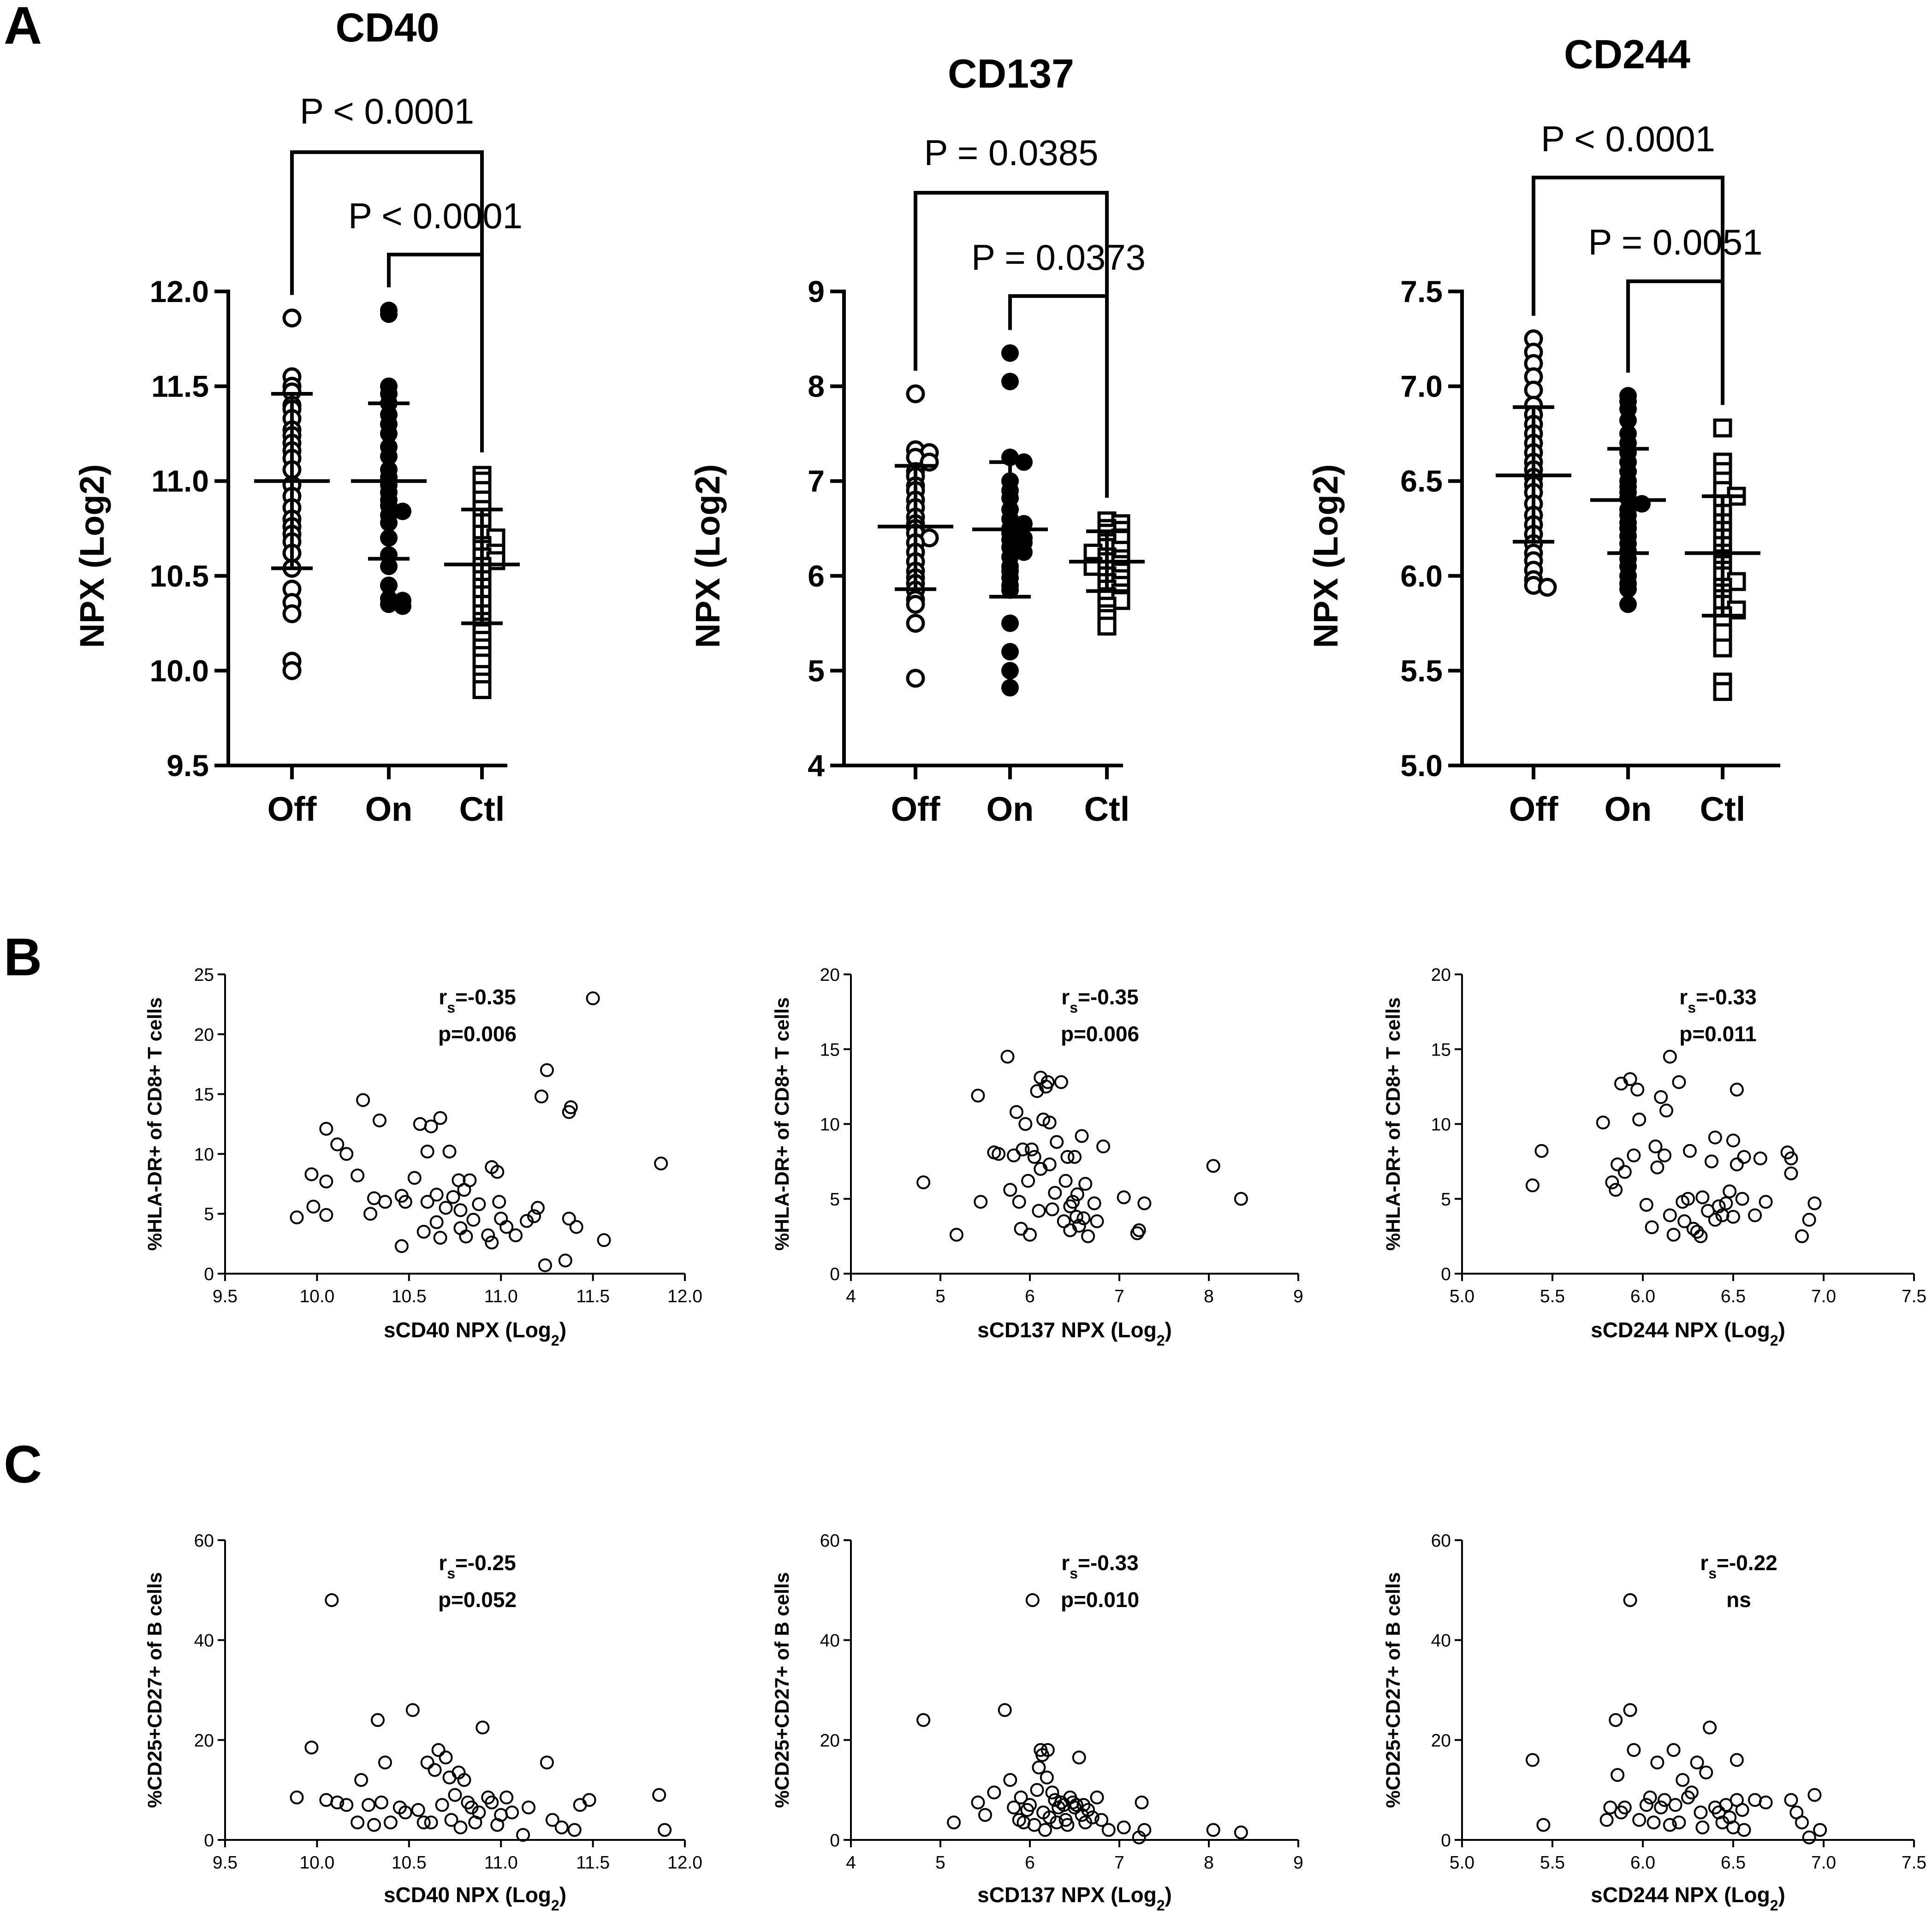  I want to click on y-tick-label: 6.5, so click(1421, 481).